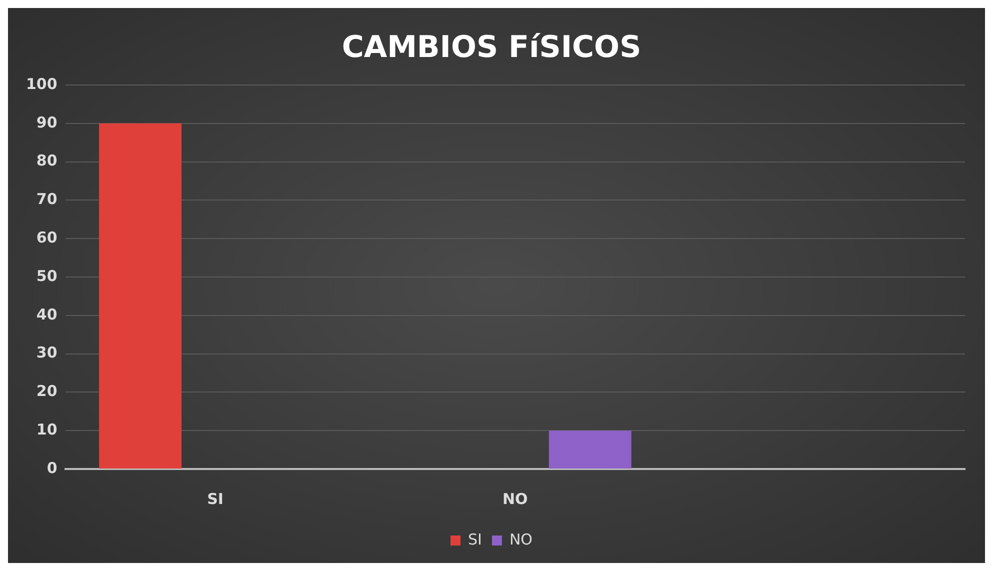 Image resolution: width=993 pixels, height=571 pixels. I want to click on legend-label: NO, so click(520, 539).